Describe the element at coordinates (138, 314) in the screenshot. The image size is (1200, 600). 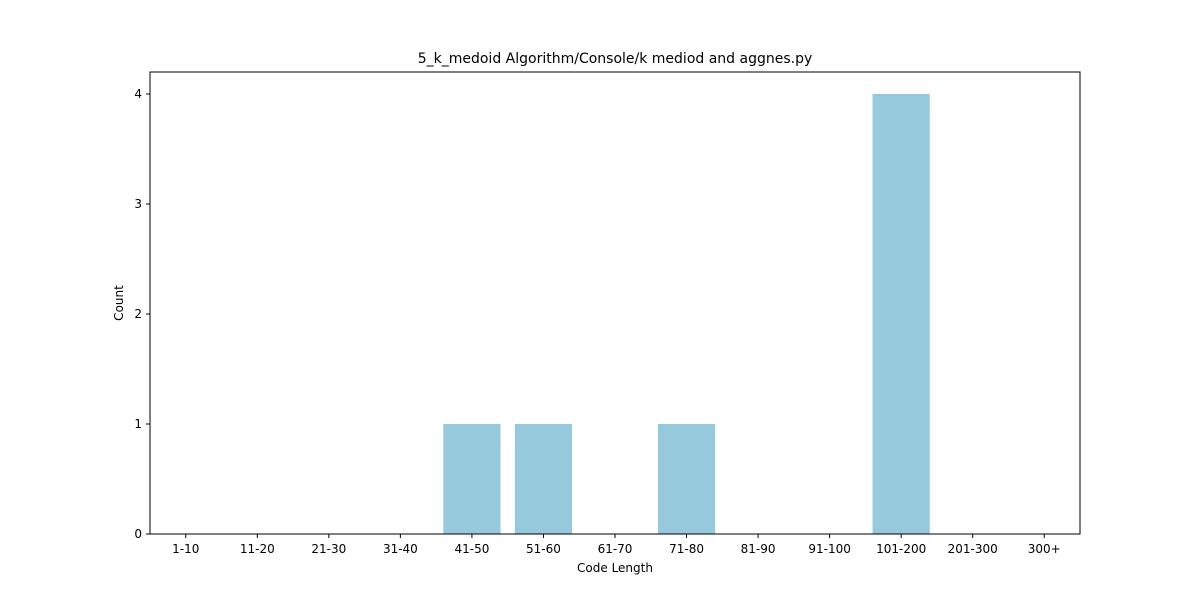
I see `y-tick-label: 2` at that location.